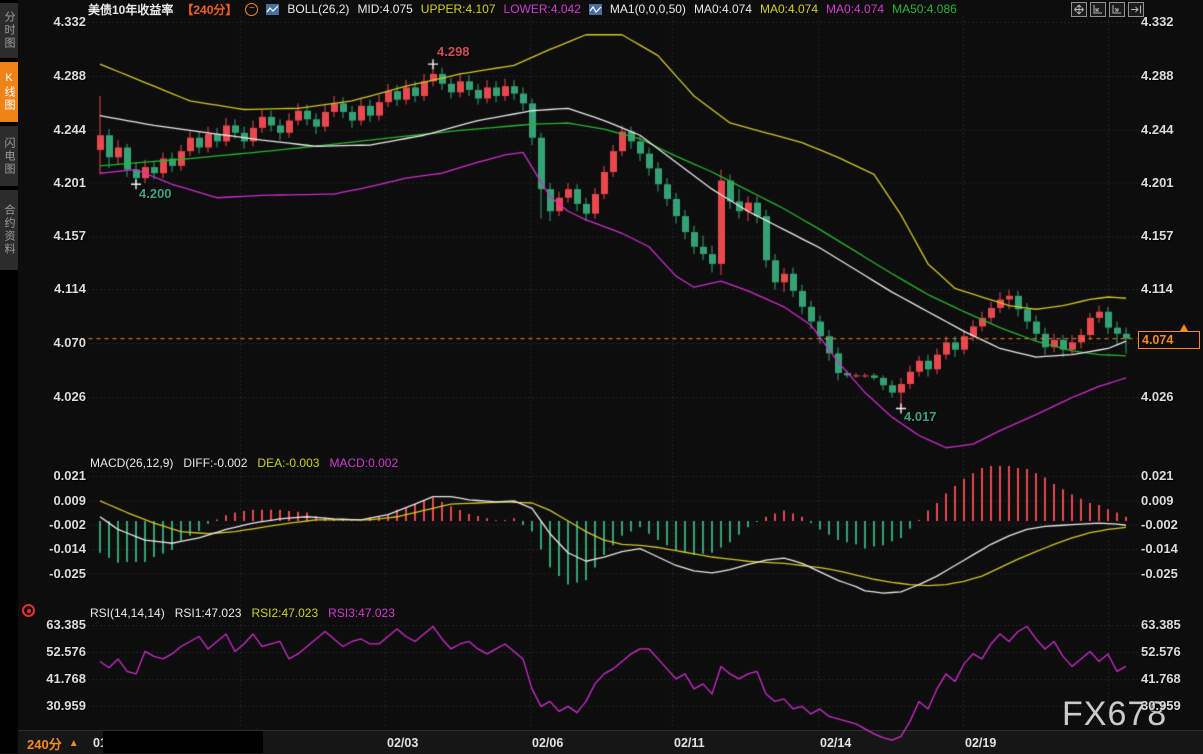  I want to click on price-axis-left-label: 4.244, so click(69, 129).